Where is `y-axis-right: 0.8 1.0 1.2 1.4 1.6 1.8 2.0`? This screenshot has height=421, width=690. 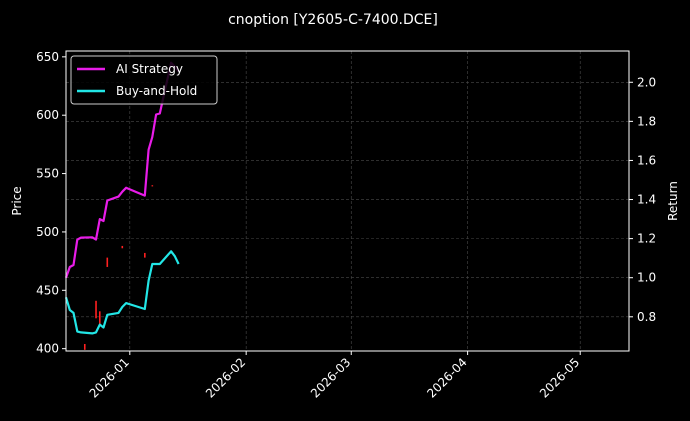 y-axis-right: 0.8 1.0 1.2 1.4 1.6 1.8 2.0 is located at coordinates (642, 199).